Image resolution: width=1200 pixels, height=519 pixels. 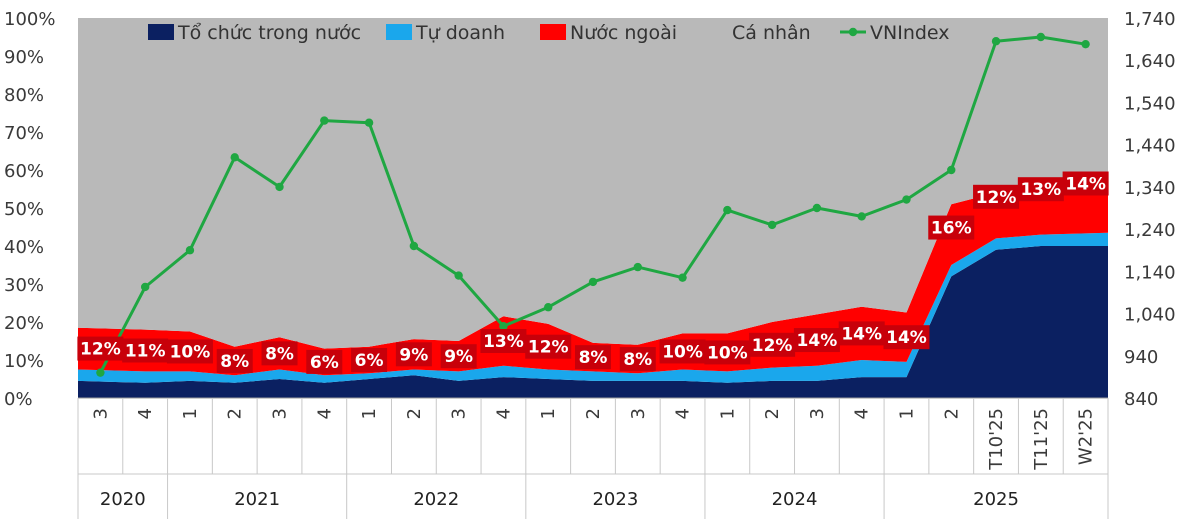 I want to click on data-label: 11%, so click(x=145, y=350).